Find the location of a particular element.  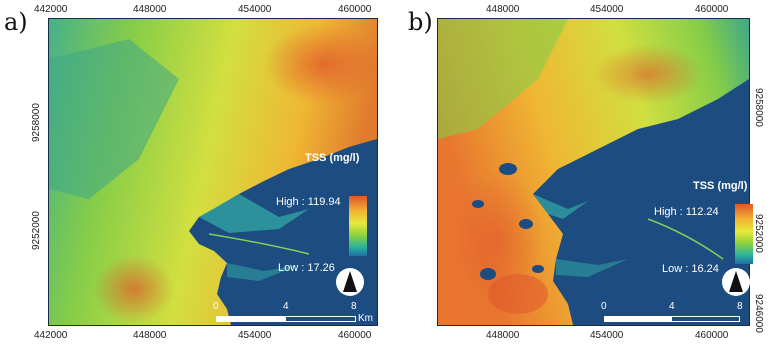

panel-a-top-tick: 448000 is located at coordinates (150, 9).